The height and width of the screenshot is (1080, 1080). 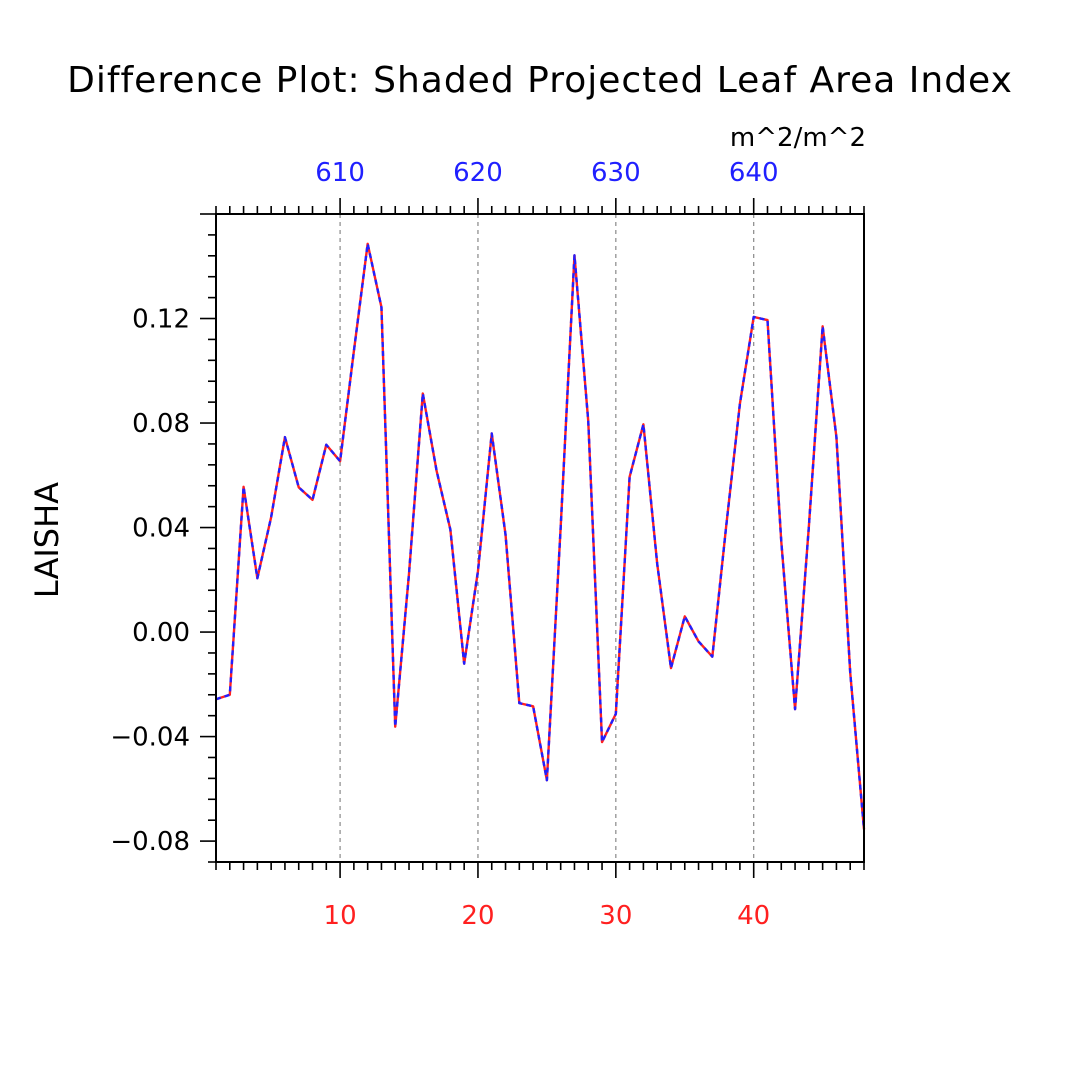 What do you see at coordinates (150, 738) in the screenshot?
I see `y-tick-label: −0.04` at bounding box center [150, 738].